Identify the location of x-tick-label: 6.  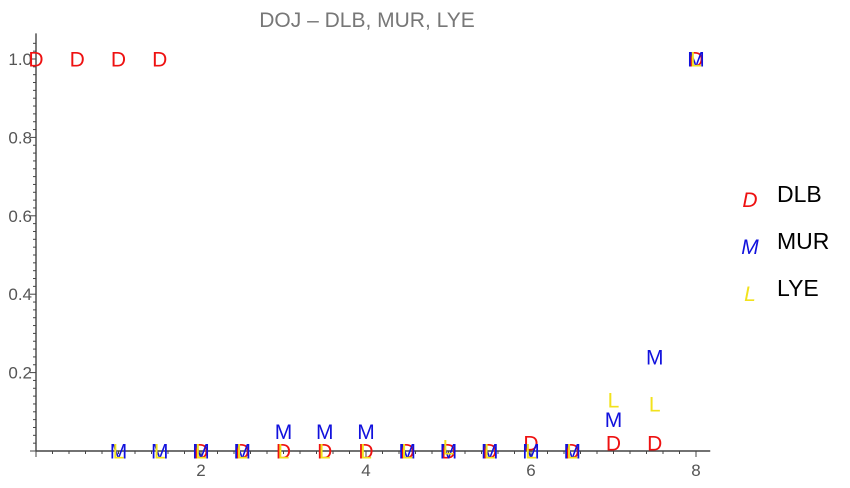
(530, 470).